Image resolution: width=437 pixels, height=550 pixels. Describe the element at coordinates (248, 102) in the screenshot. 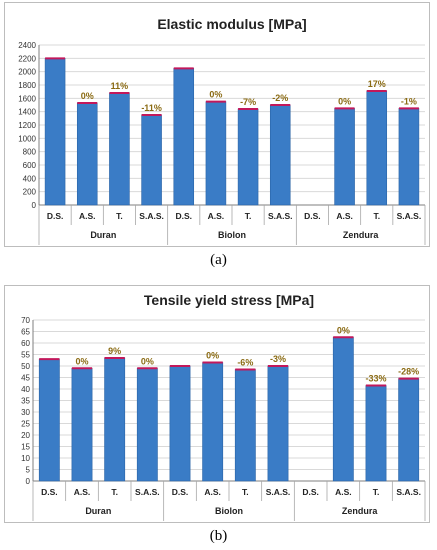

I see `data-label: -7%` at that location.